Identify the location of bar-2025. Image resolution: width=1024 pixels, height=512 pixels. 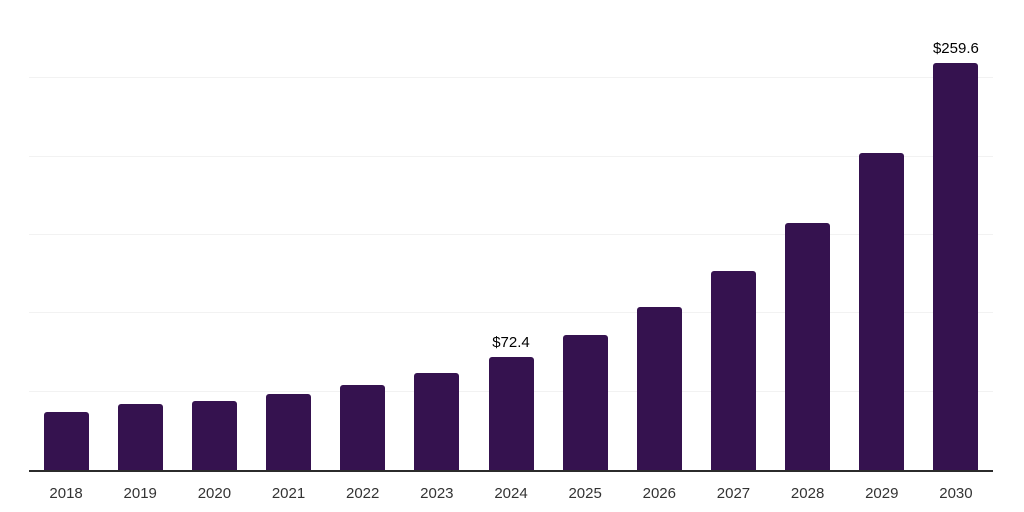
(585, 402).